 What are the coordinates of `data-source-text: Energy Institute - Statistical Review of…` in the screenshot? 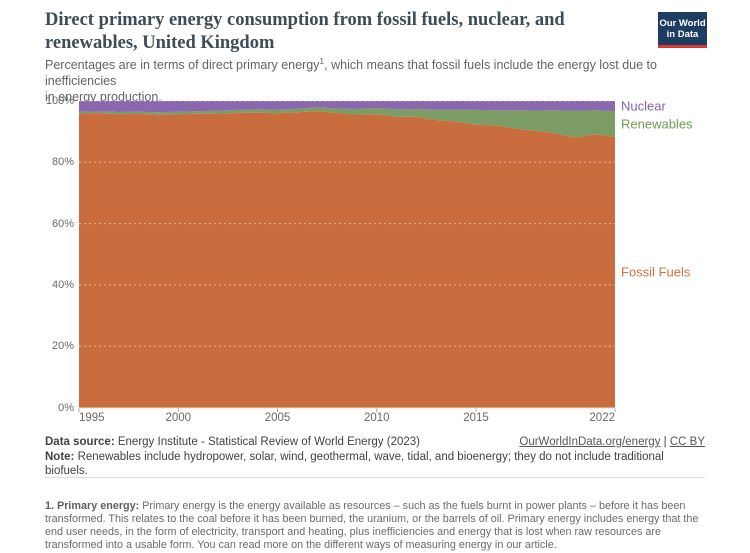 It's located at (267, 442).